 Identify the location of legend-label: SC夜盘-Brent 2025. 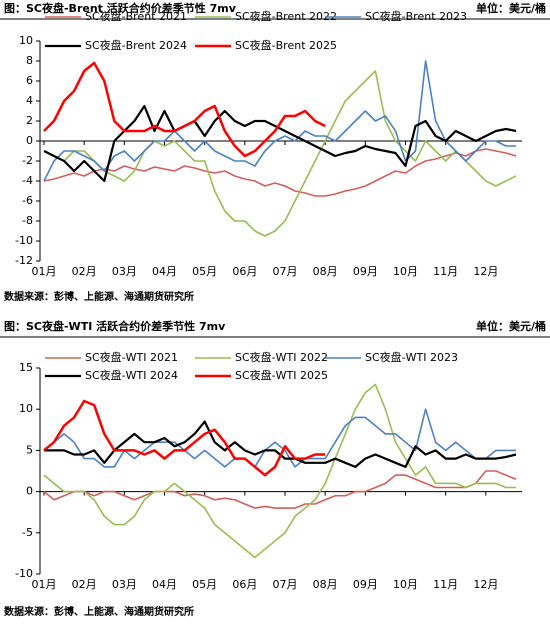
(286, 45).